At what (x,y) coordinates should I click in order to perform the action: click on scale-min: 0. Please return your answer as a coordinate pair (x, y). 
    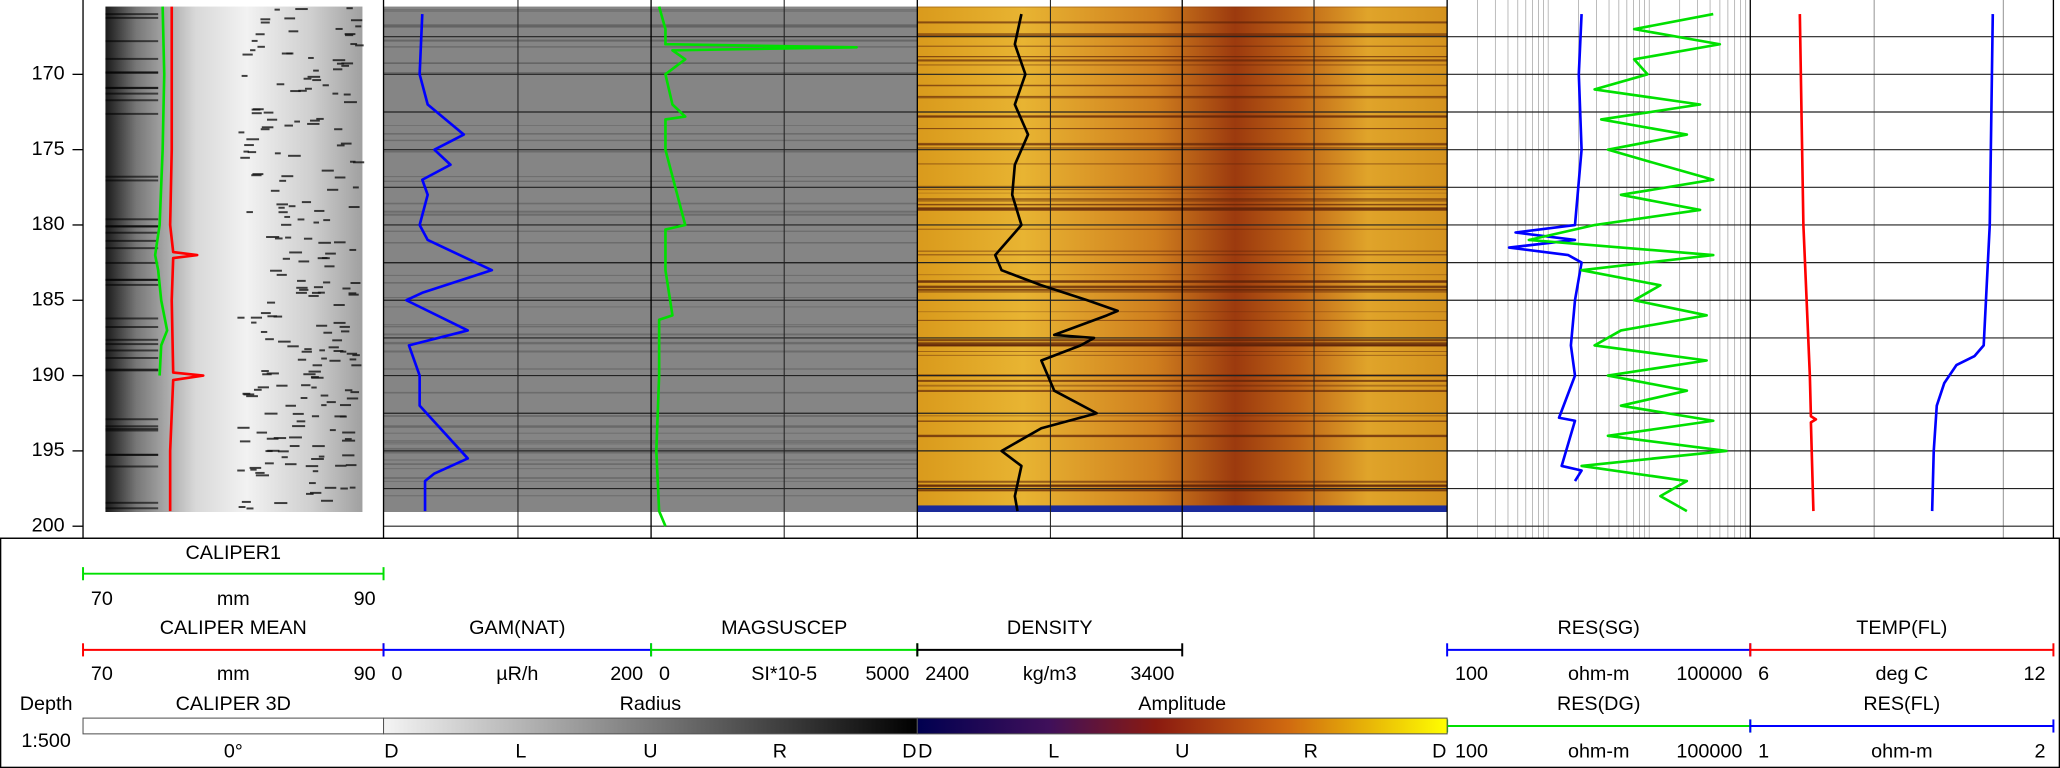
    Looking at the image, I should click on (664, 674).